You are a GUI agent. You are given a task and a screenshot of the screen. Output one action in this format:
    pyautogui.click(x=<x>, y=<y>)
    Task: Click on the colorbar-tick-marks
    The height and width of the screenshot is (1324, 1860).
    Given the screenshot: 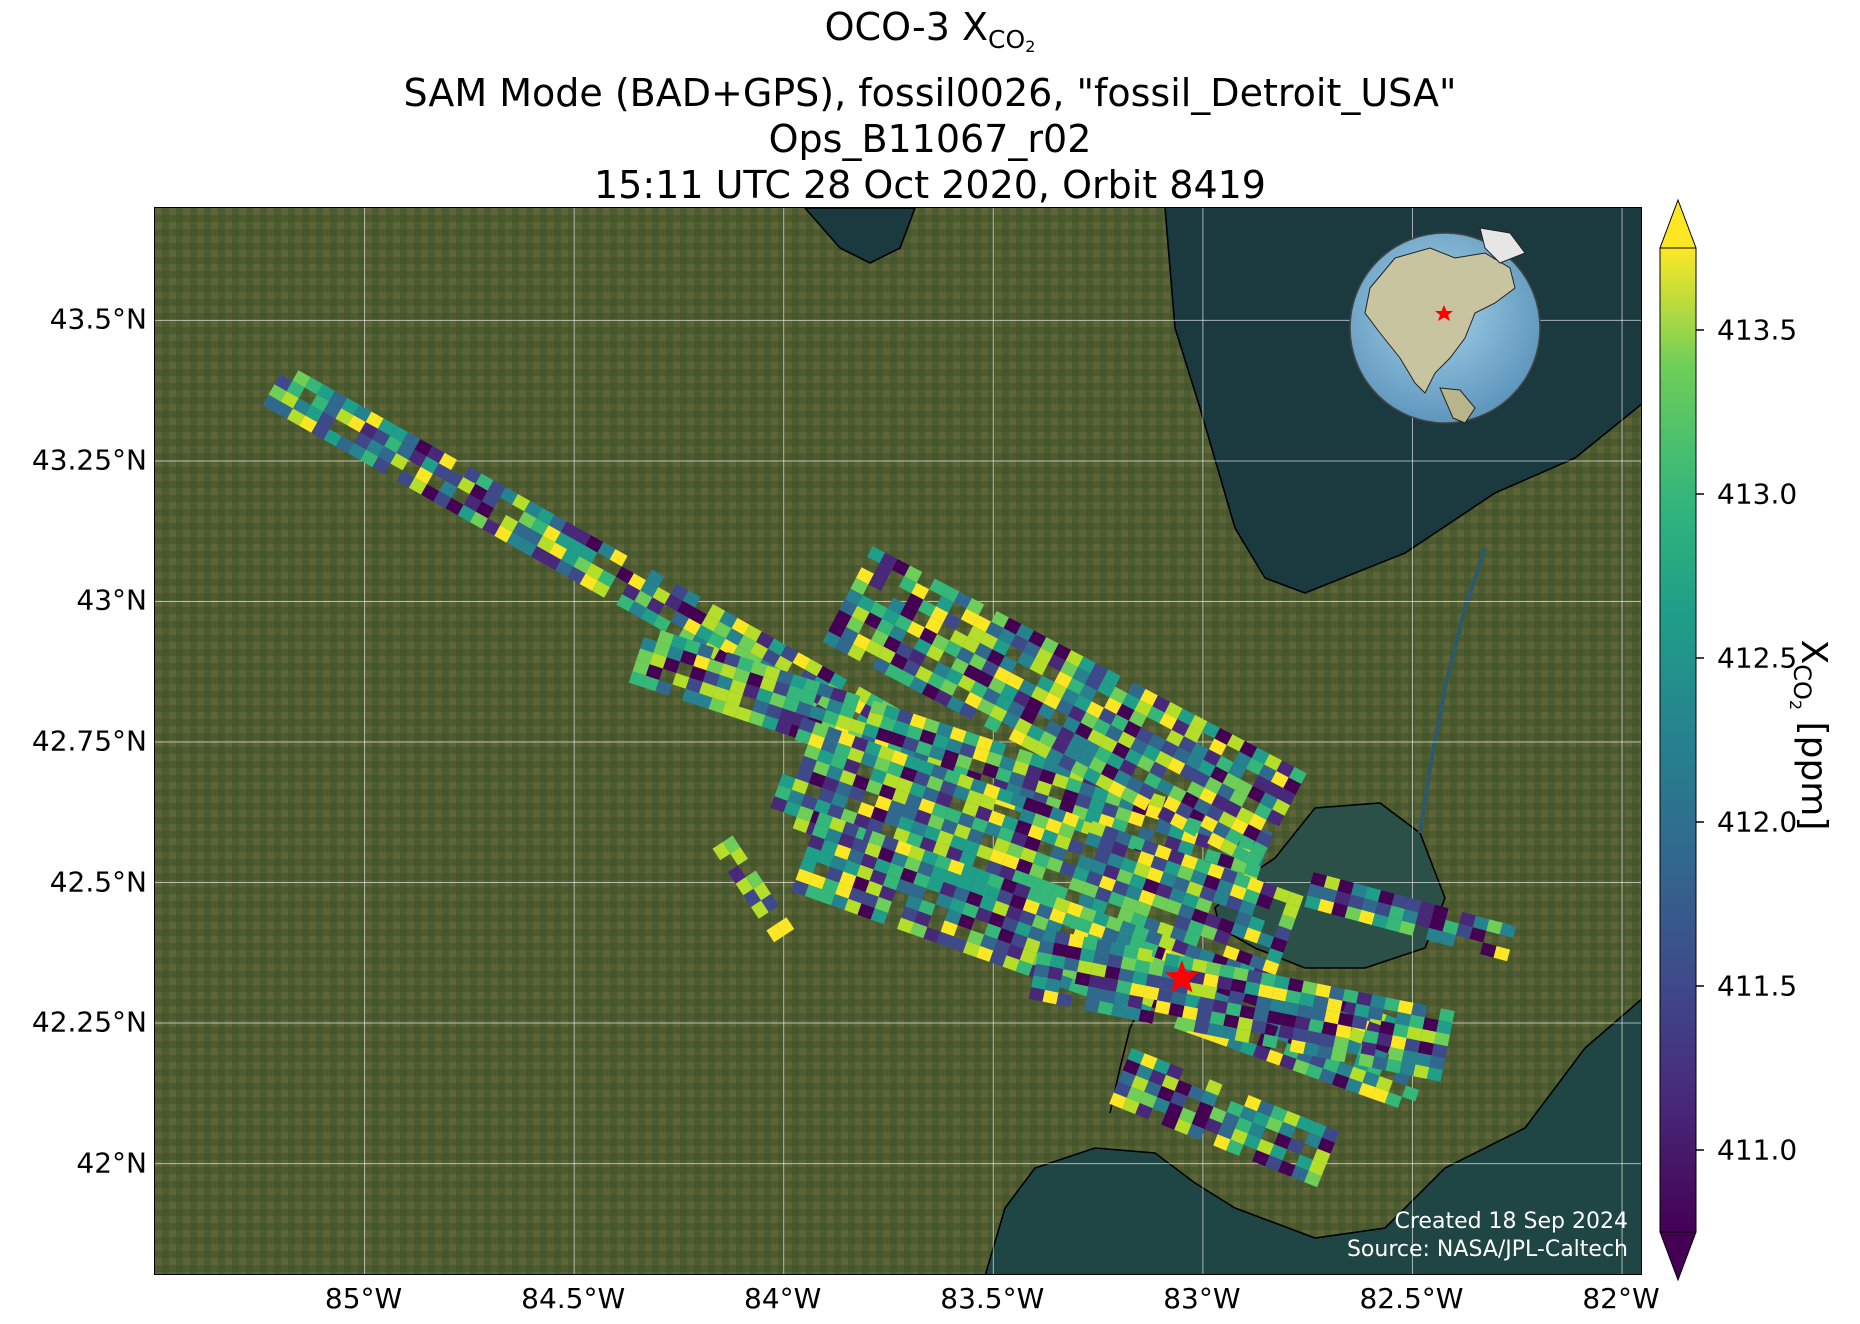 What is the action you would take?
    pyautogui.click(x=1700, y=740)
    